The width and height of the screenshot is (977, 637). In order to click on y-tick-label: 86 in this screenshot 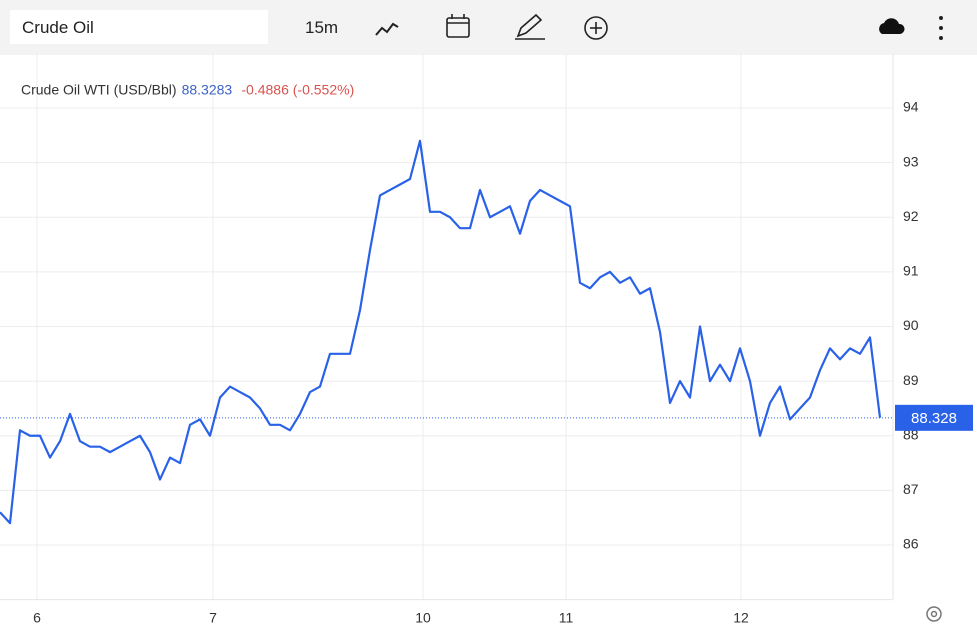, I will do `click(911, 544)`.